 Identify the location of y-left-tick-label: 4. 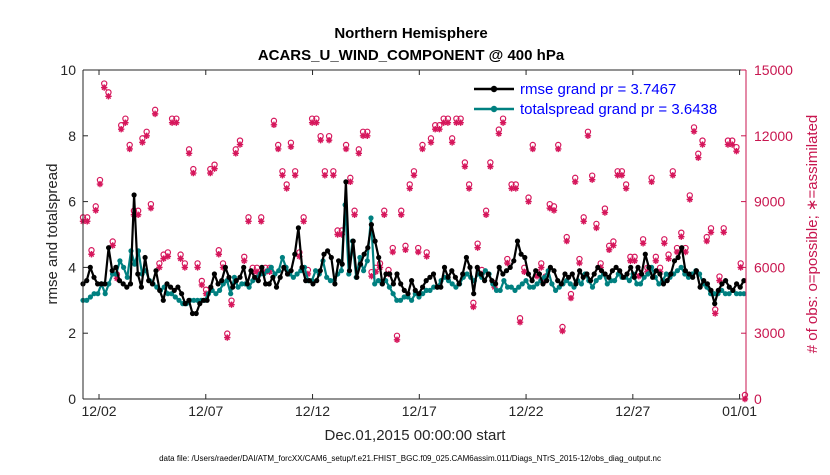
(72, 267).